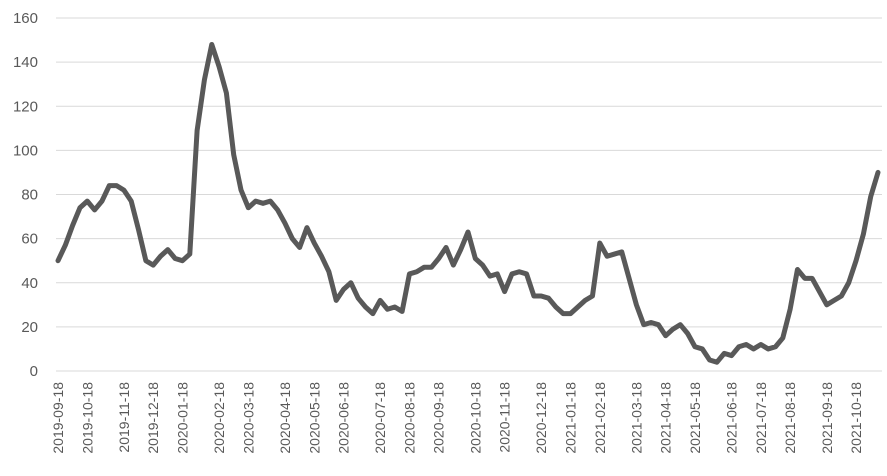 The height and width of the screenshot is (476, 887). Describe the element at coordinates (761, 418) in the screenshot. I see `x-tick-label: 2021-07-18` at that location.